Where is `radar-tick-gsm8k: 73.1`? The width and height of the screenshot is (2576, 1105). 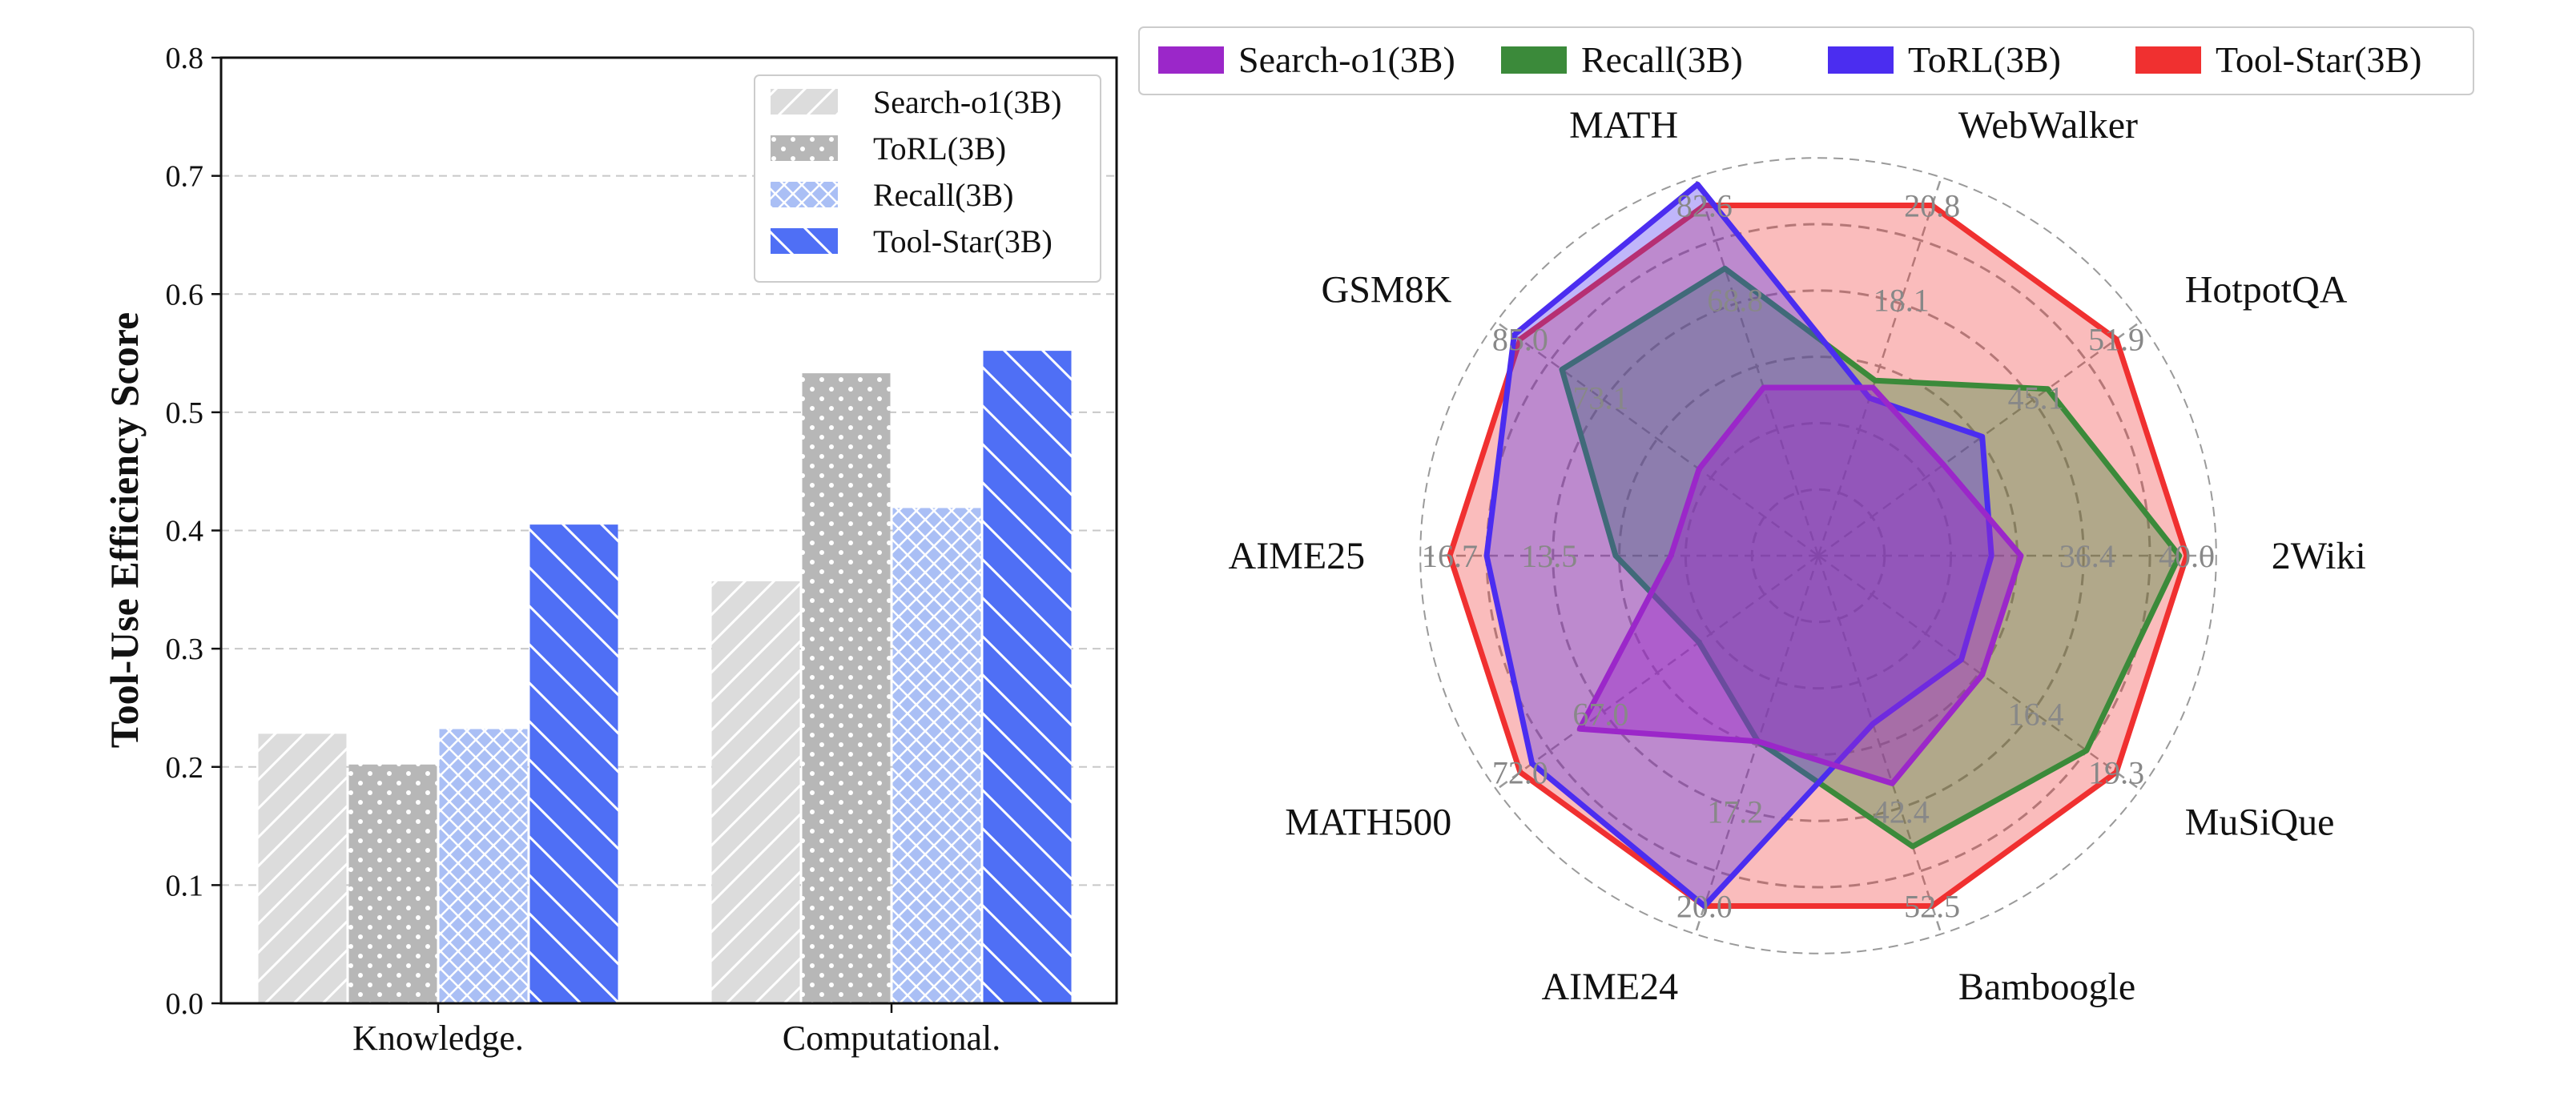 radar-tick-gsm8k: 73.1 is located at coordinates (1600, 398).